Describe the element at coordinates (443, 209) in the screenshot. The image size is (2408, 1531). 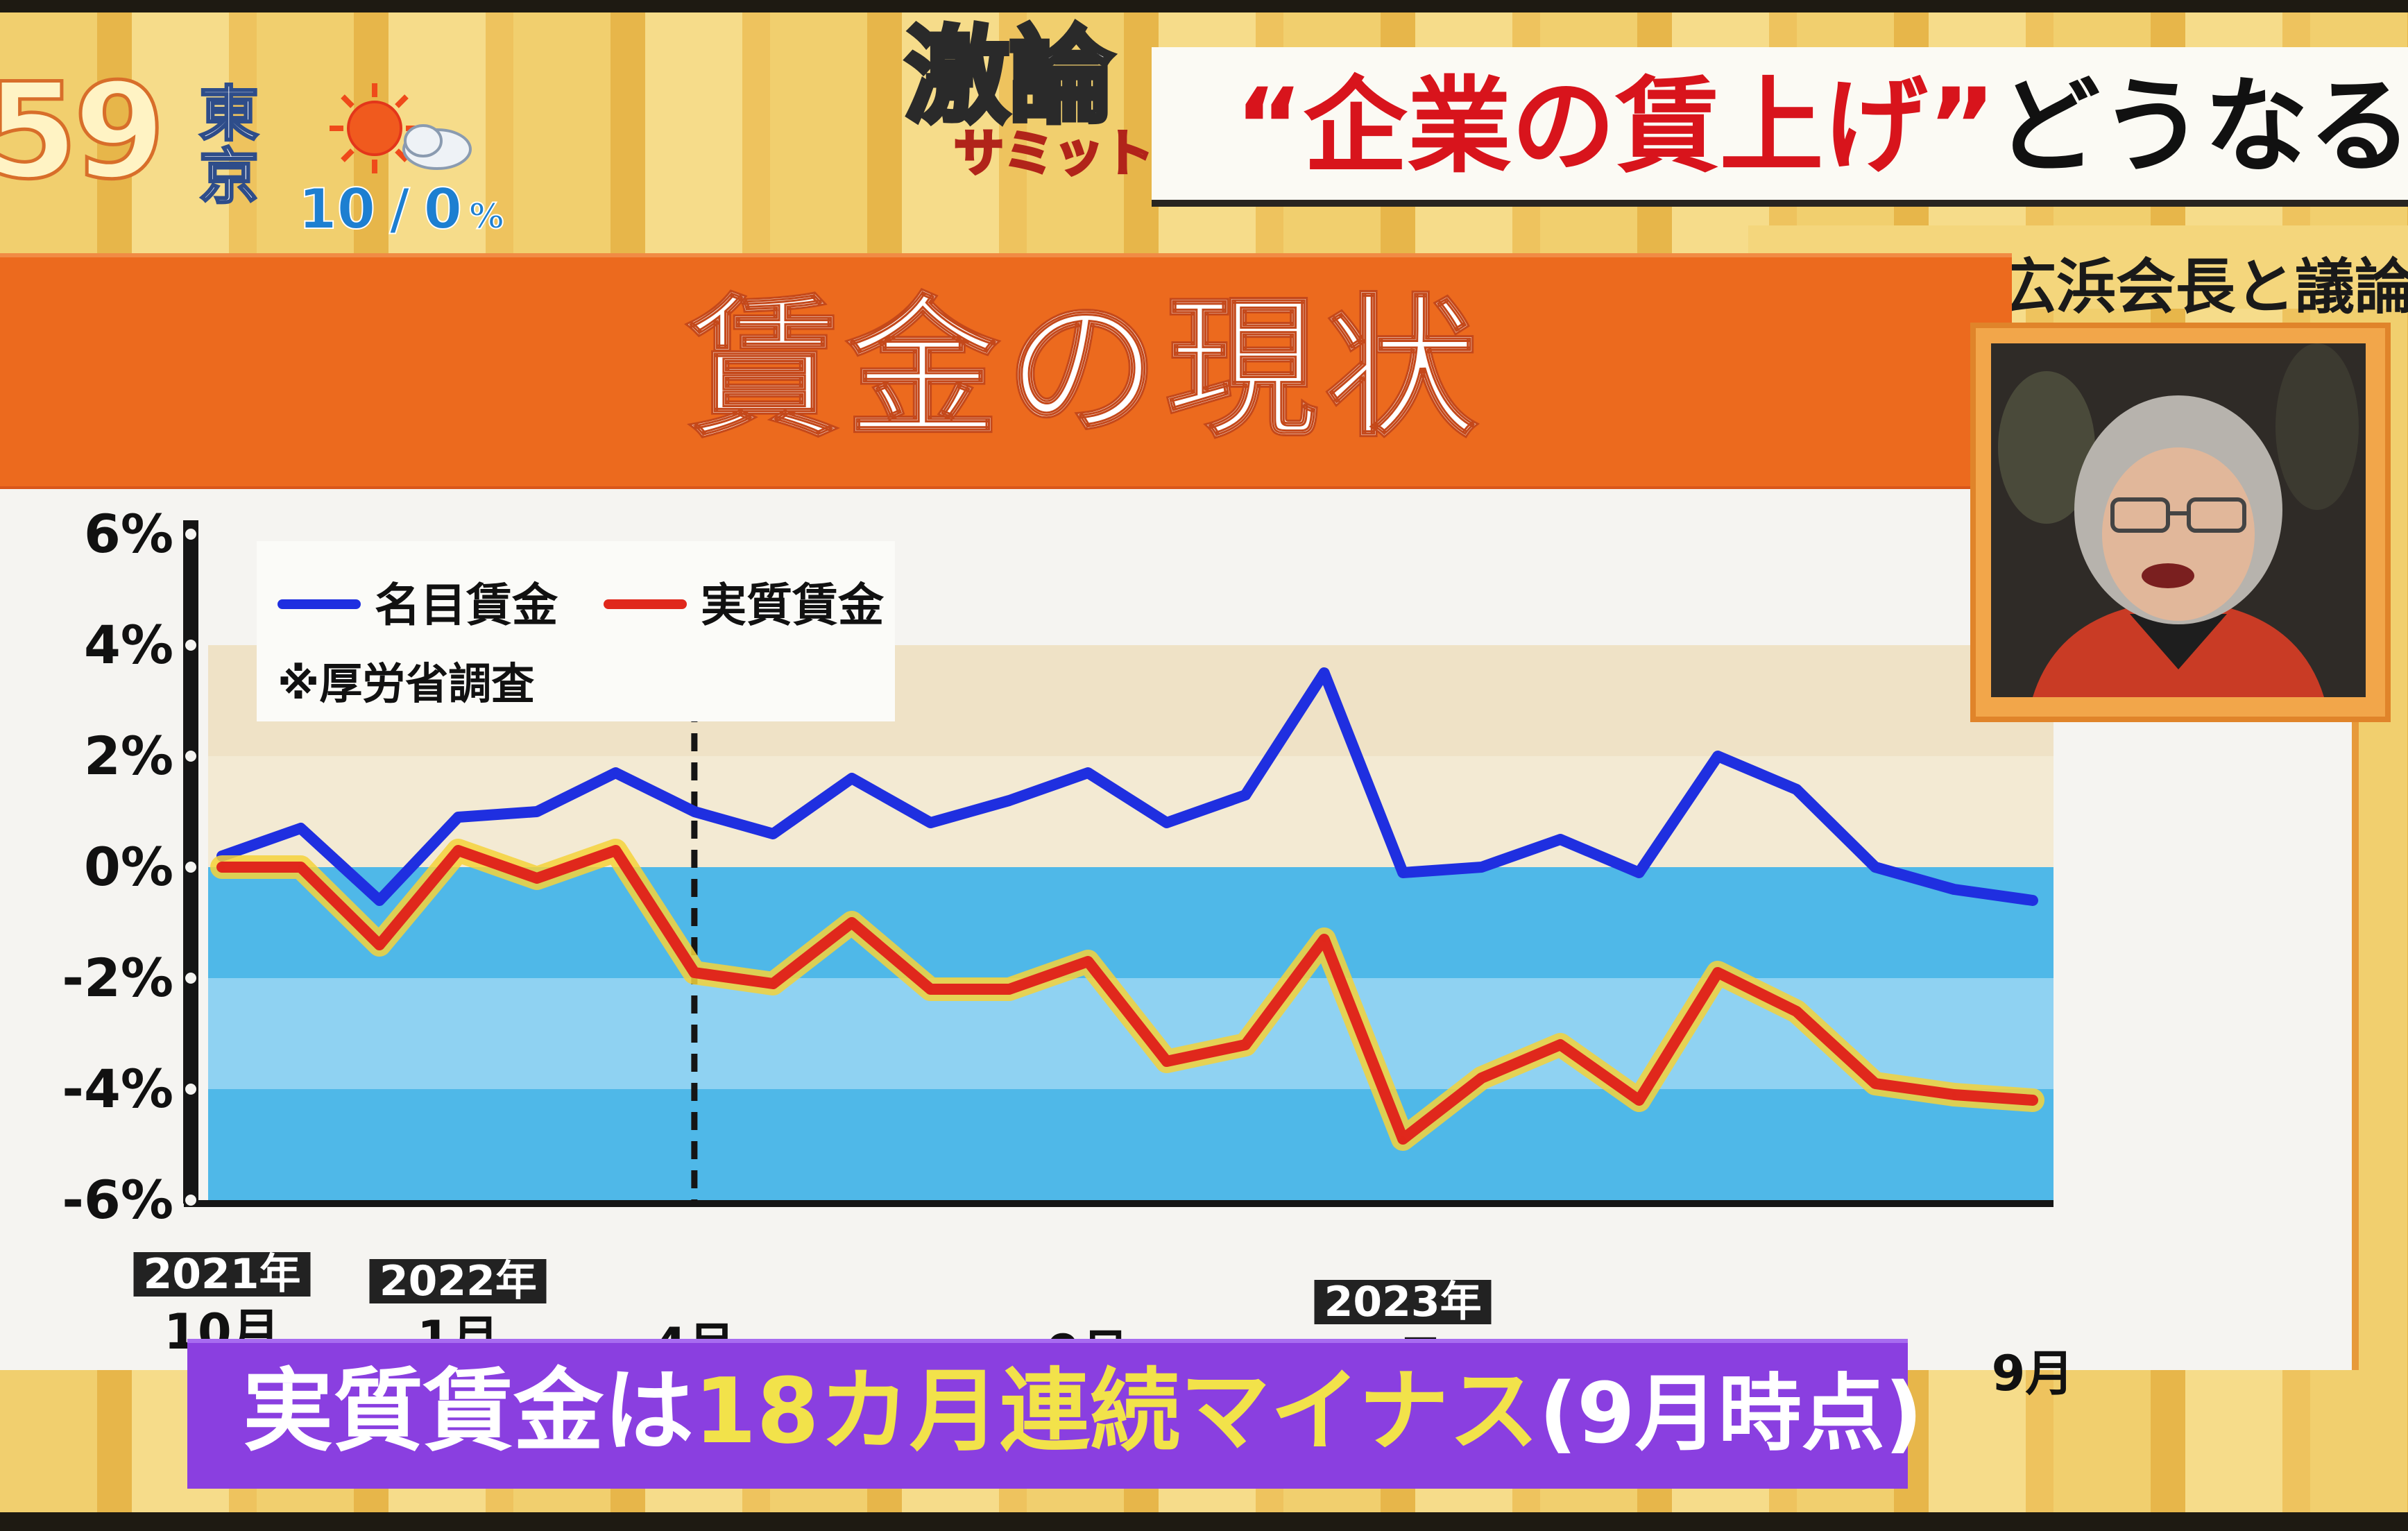
I see `precip-value: 0` at that location.